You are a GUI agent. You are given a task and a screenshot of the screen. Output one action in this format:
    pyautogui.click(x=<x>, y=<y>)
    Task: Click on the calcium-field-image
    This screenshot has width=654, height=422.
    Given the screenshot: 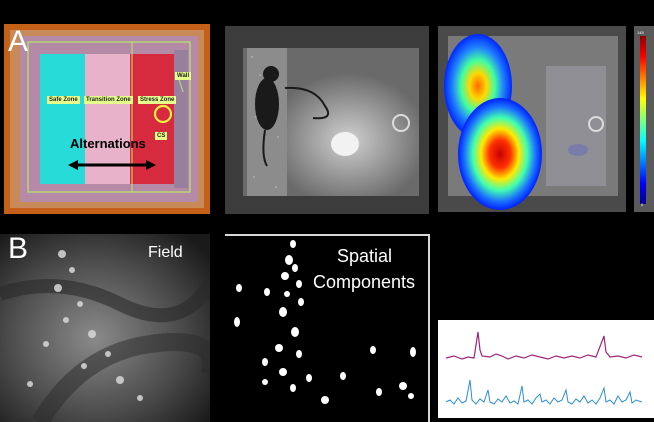 What is the action you would take?
    pyautogui.click(x=105, y=328)
    